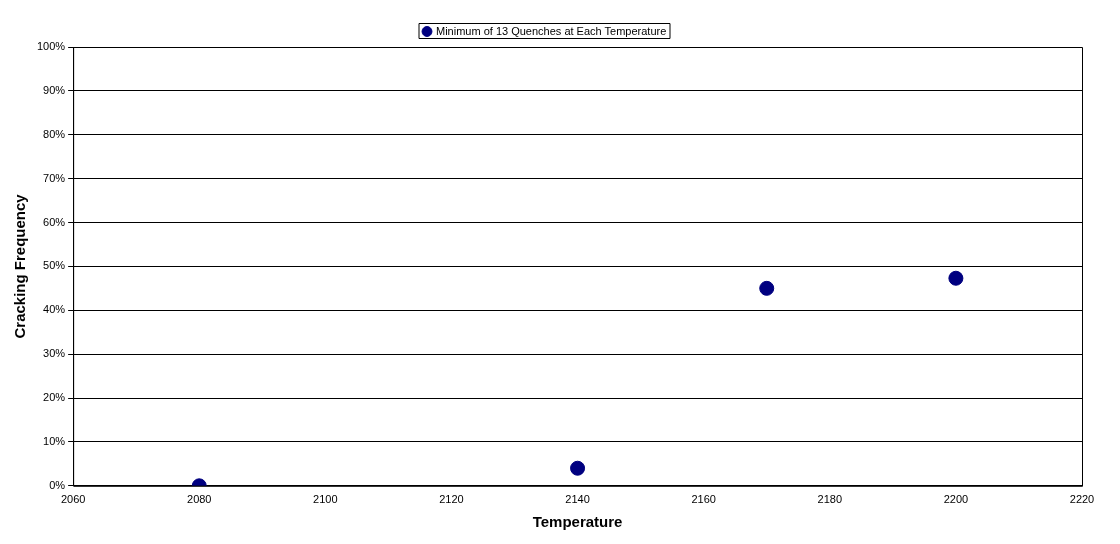 This screenshot has height=544, width=1120. What do you see at coordinates (51, 46) in the screenshot?
I see `y-tick-label: 100%` at bounding box center [51, 46].